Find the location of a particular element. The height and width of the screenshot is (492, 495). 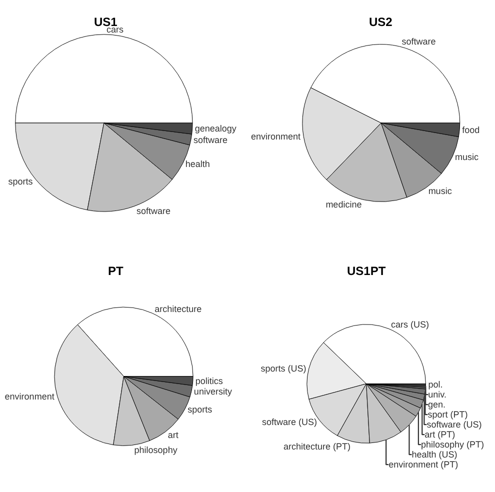

slice-label: architecture is located at coordinates (178, 309).